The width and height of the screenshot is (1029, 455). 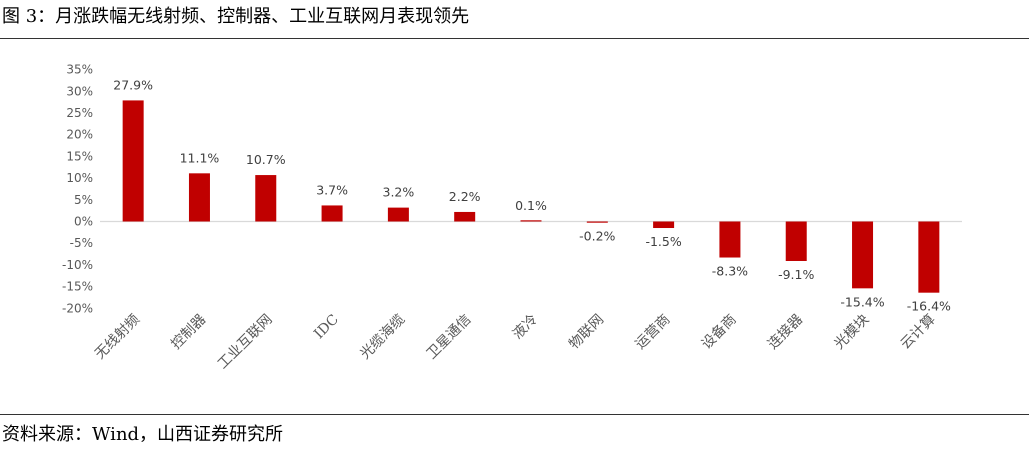 What do you see at coordinates (236, 16) in the screenshot?
I see `figure-title: 图 3：月涨跌幅无线射频、控制器、工业互联网月表现领先` at bounding box center [236, 16].